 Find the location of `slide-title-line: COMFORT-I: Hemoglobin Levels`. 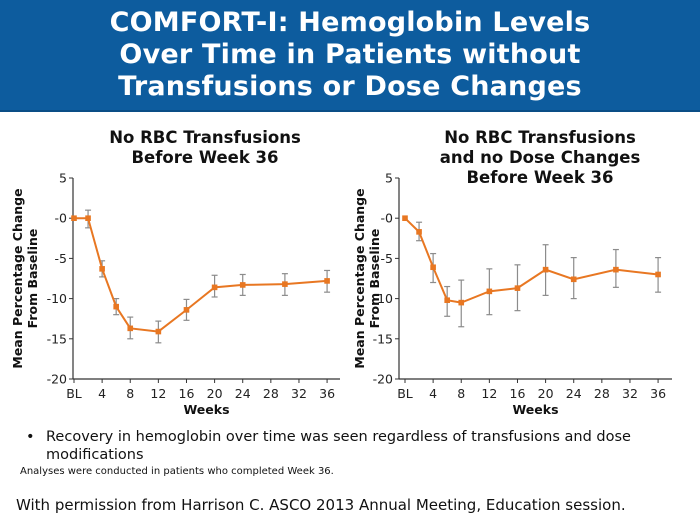

slide-title-line: COMFORT-I: Hemoglobin Levels is located at coordinates (350, 22).